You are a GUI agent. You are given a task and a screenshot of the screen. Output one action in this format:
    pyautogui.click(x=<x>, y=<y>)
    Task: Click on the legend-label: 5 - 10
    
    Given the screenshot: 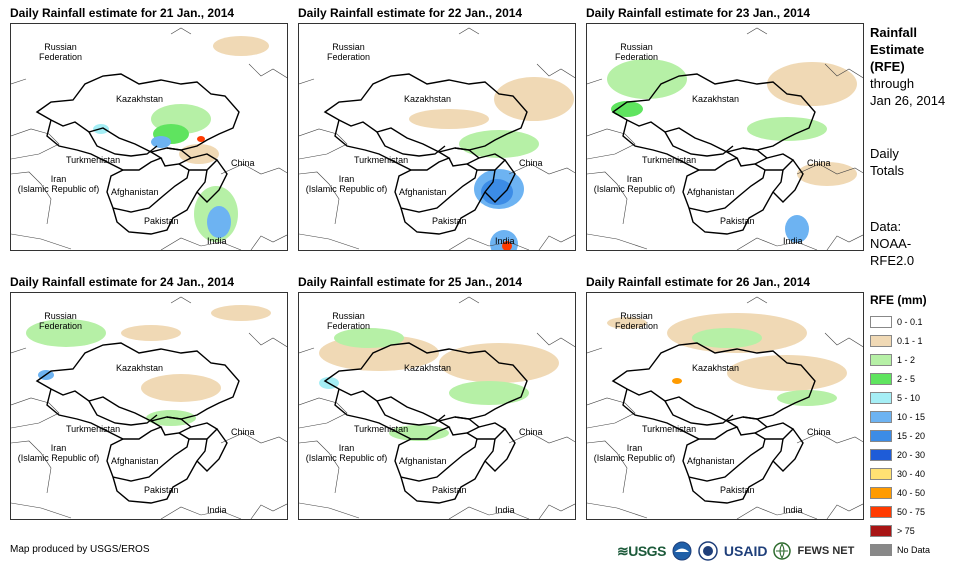 What is the action you would take?
    pyautogui.click(x=909, y=397)
    